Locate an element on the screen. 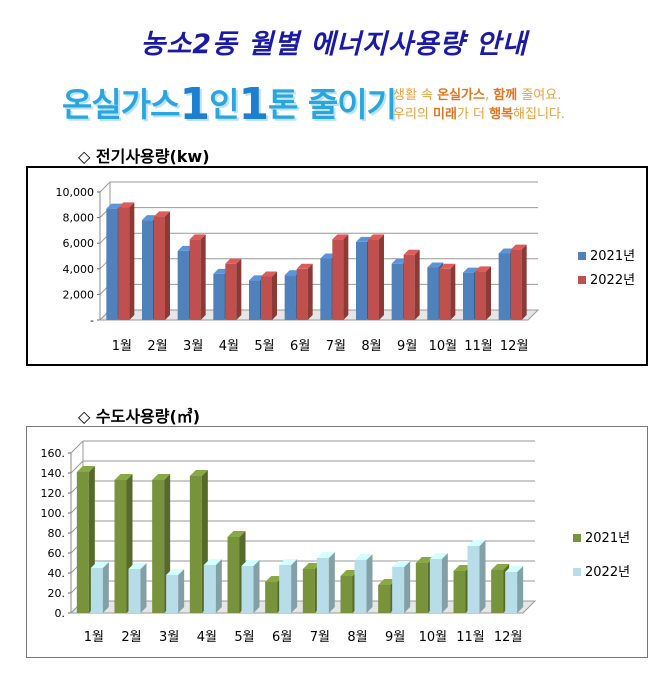 The image size is (668, 683). tagline-text: 생활 속 is located at coordinates (415, 95).